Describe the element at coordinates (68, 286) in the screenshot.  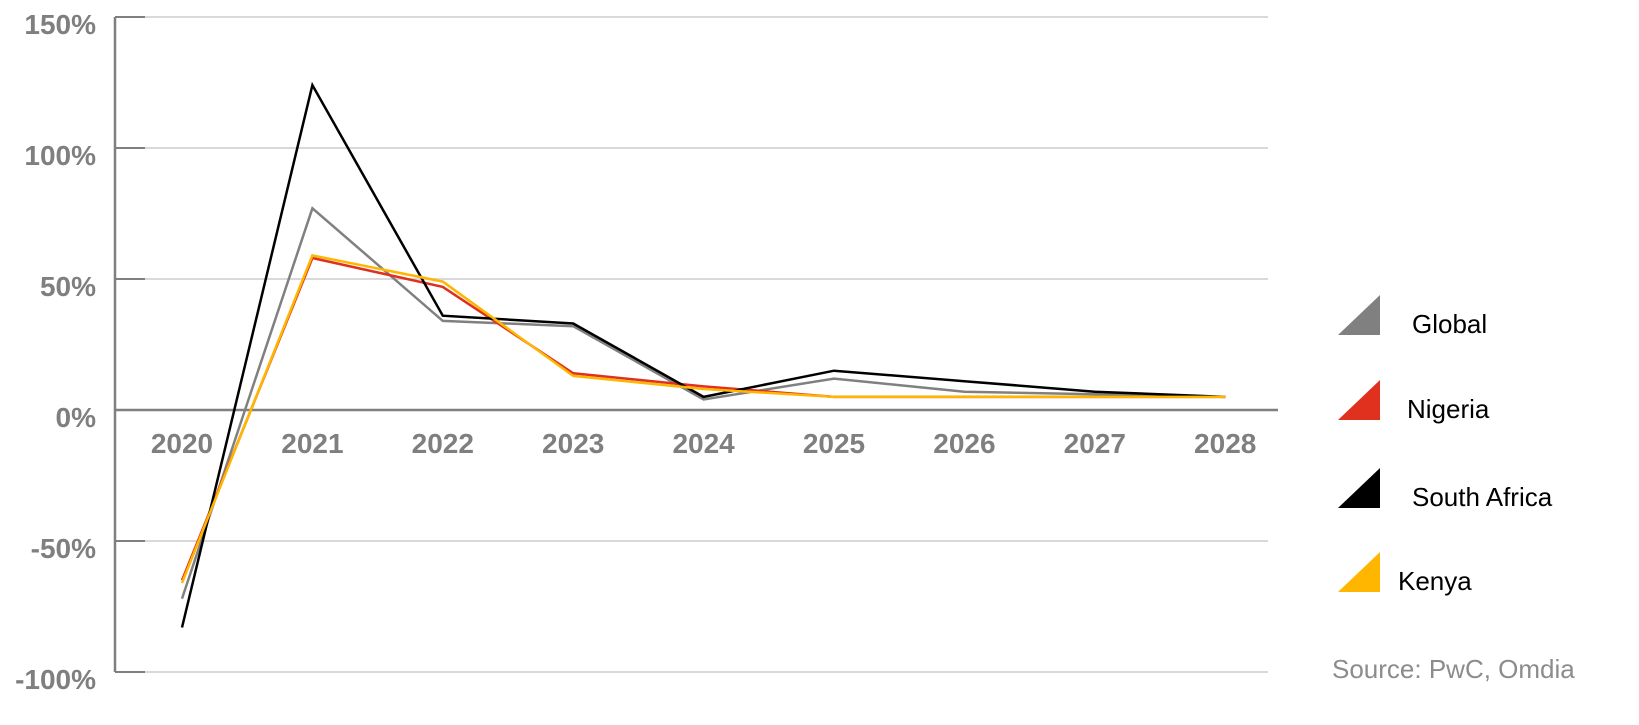
I see `y-tick-label: 50%` at that location.